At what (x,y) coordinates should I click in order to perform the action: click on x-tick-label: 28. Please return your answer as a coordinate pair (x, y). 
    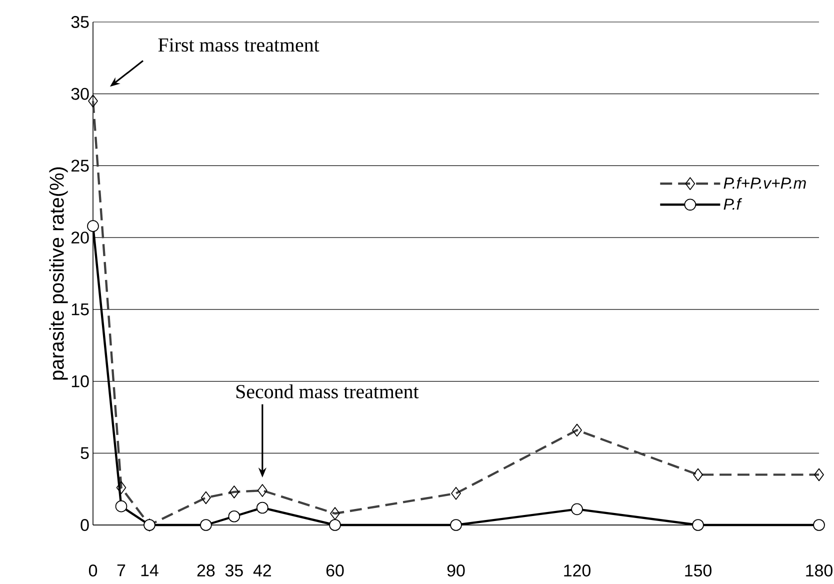
    Looking at the image, I should click on (206, 570).